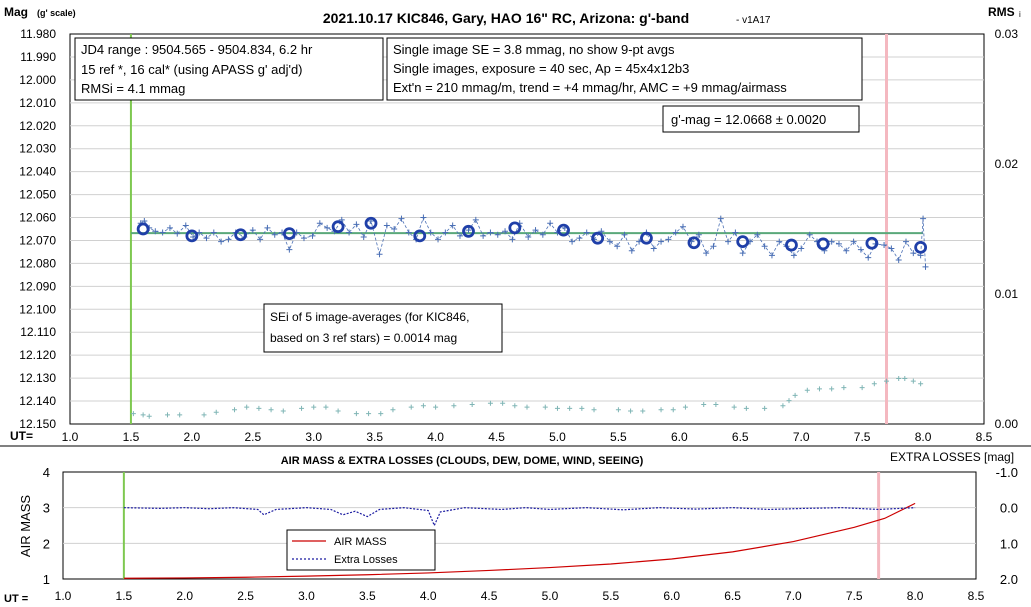 This screenshot has height=607, width=1031. I want to click on bottom-y2-tick-label: 0.0, so click(1009, 508).